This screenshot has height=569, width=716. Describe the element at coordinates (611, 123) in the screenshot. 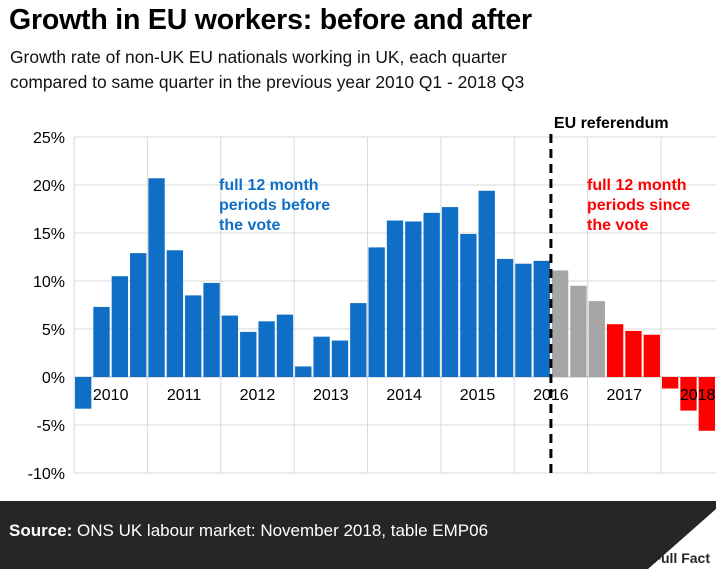

I see `referendum-label: EU referendum` at that location.